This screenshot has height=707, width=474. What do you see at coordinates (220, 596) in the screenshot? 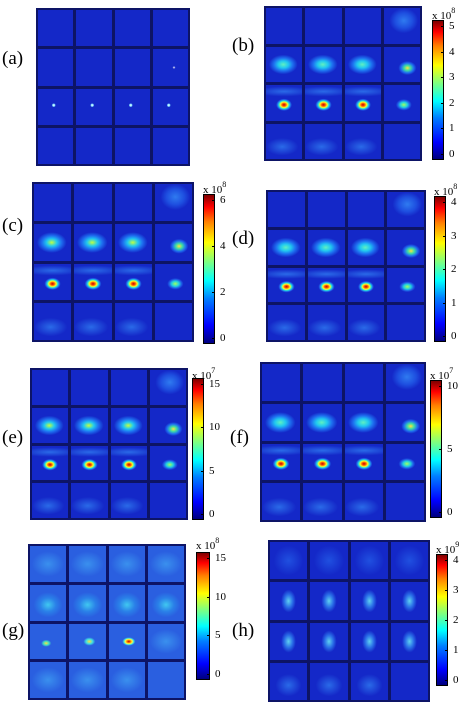
I see `colorbar-tick-label: 10` at bounding box center [220, 596].